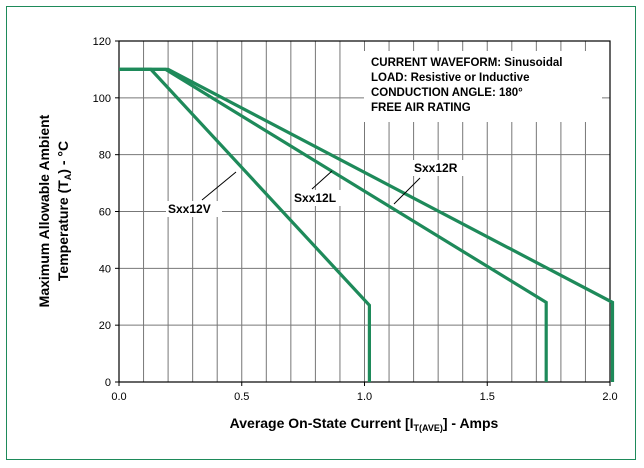 The width and height of the screenshot is (644, 468). What do you see at coordinates (102, 99) in the screenshot?
I see `y-tick-label: 100` at bounding box center [102, 99].